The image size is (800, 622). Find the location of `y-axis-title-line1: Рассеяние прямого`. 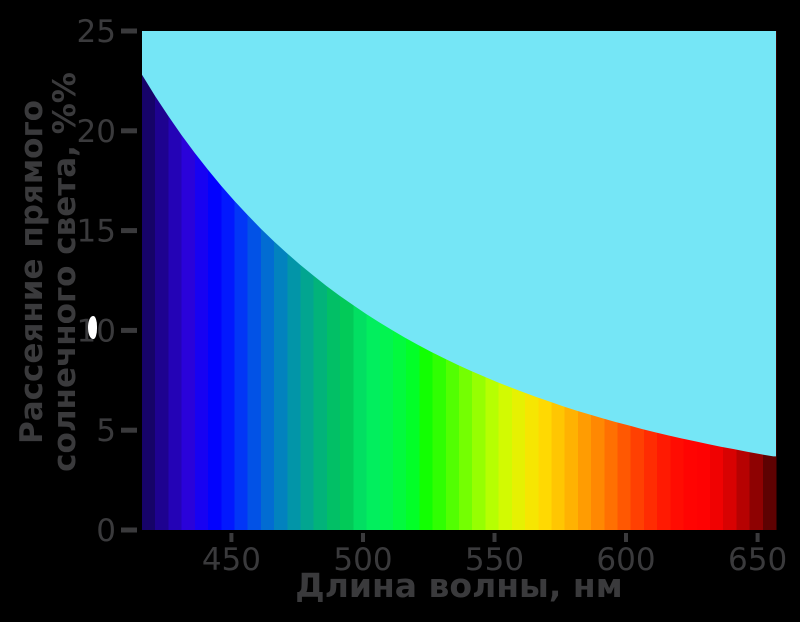

y-axis-title-line1: Рассеяние прямого is located at coordinates (32, 272).